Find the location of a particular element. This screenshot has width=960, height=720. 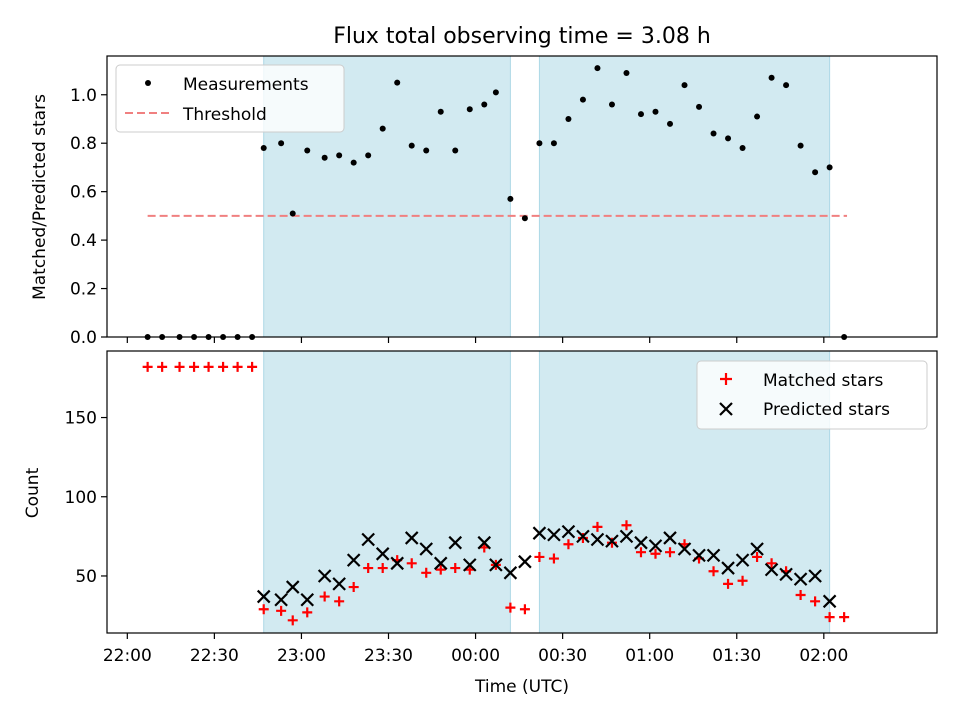

count-y-tick-label: 150 is located at coordinates (81, 419).